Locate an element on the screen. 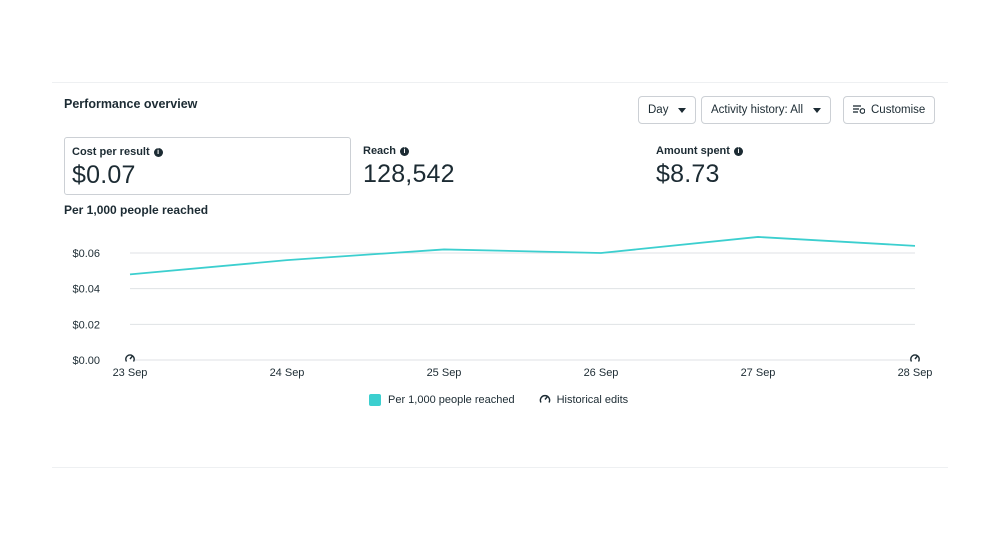  series-line is located at coordinates (522, 256).